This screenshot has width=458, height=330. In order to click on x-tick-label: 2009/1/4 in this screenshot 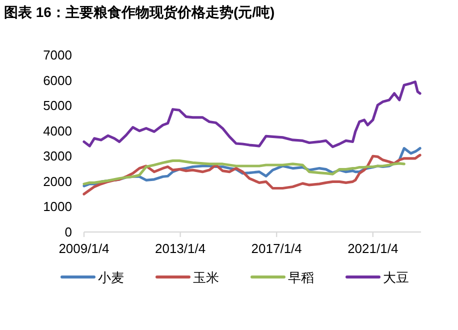, I will do `click(84, 248)`.